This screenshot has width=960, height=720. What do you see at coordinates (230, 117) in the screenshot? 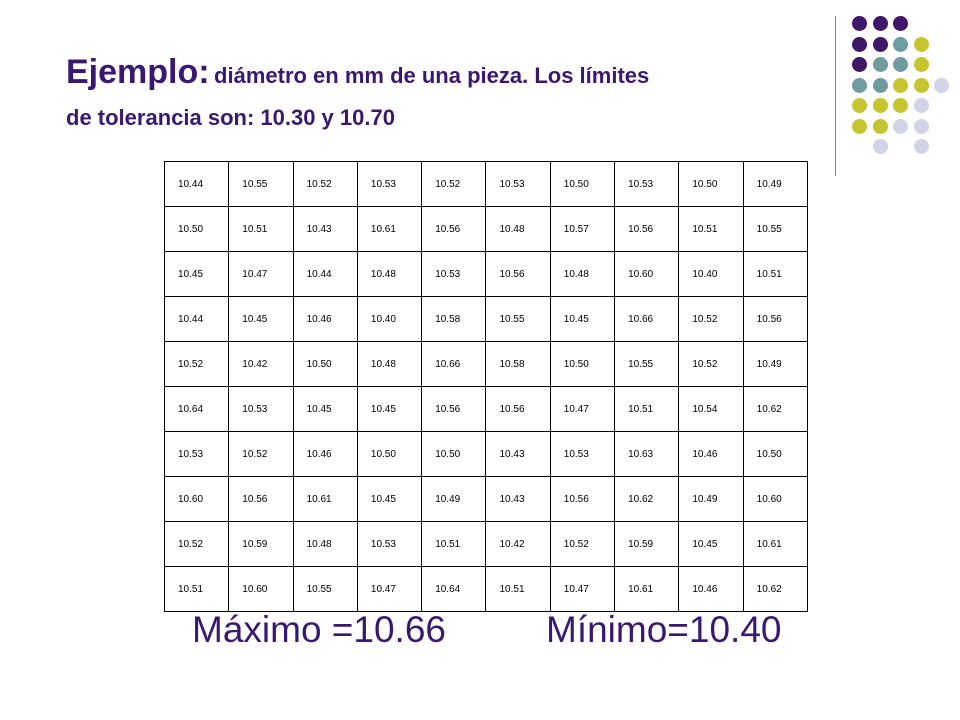
I see `title-subtitle-line-2: de tolerancia son: 10.30 y 10.70` at bounding box center [230, 117].